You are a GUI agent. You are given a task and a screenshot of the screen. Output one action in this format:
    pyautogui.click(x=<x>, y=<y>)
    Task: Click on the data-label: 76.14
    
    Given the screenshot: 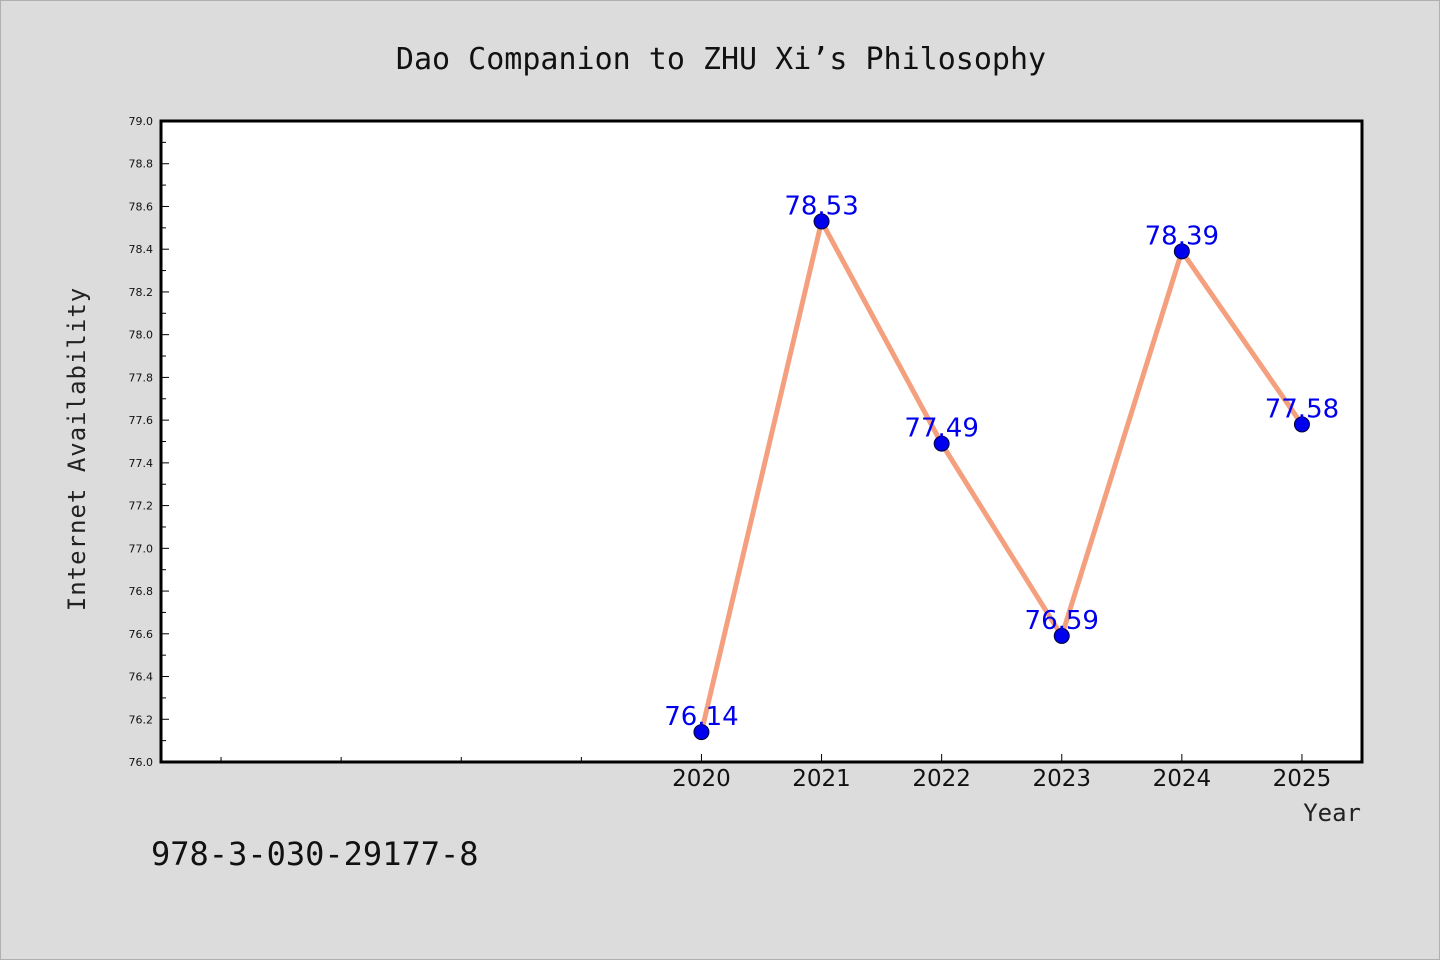 What is the action you would take?
    pyautogui.click(x=701, y=717)
    